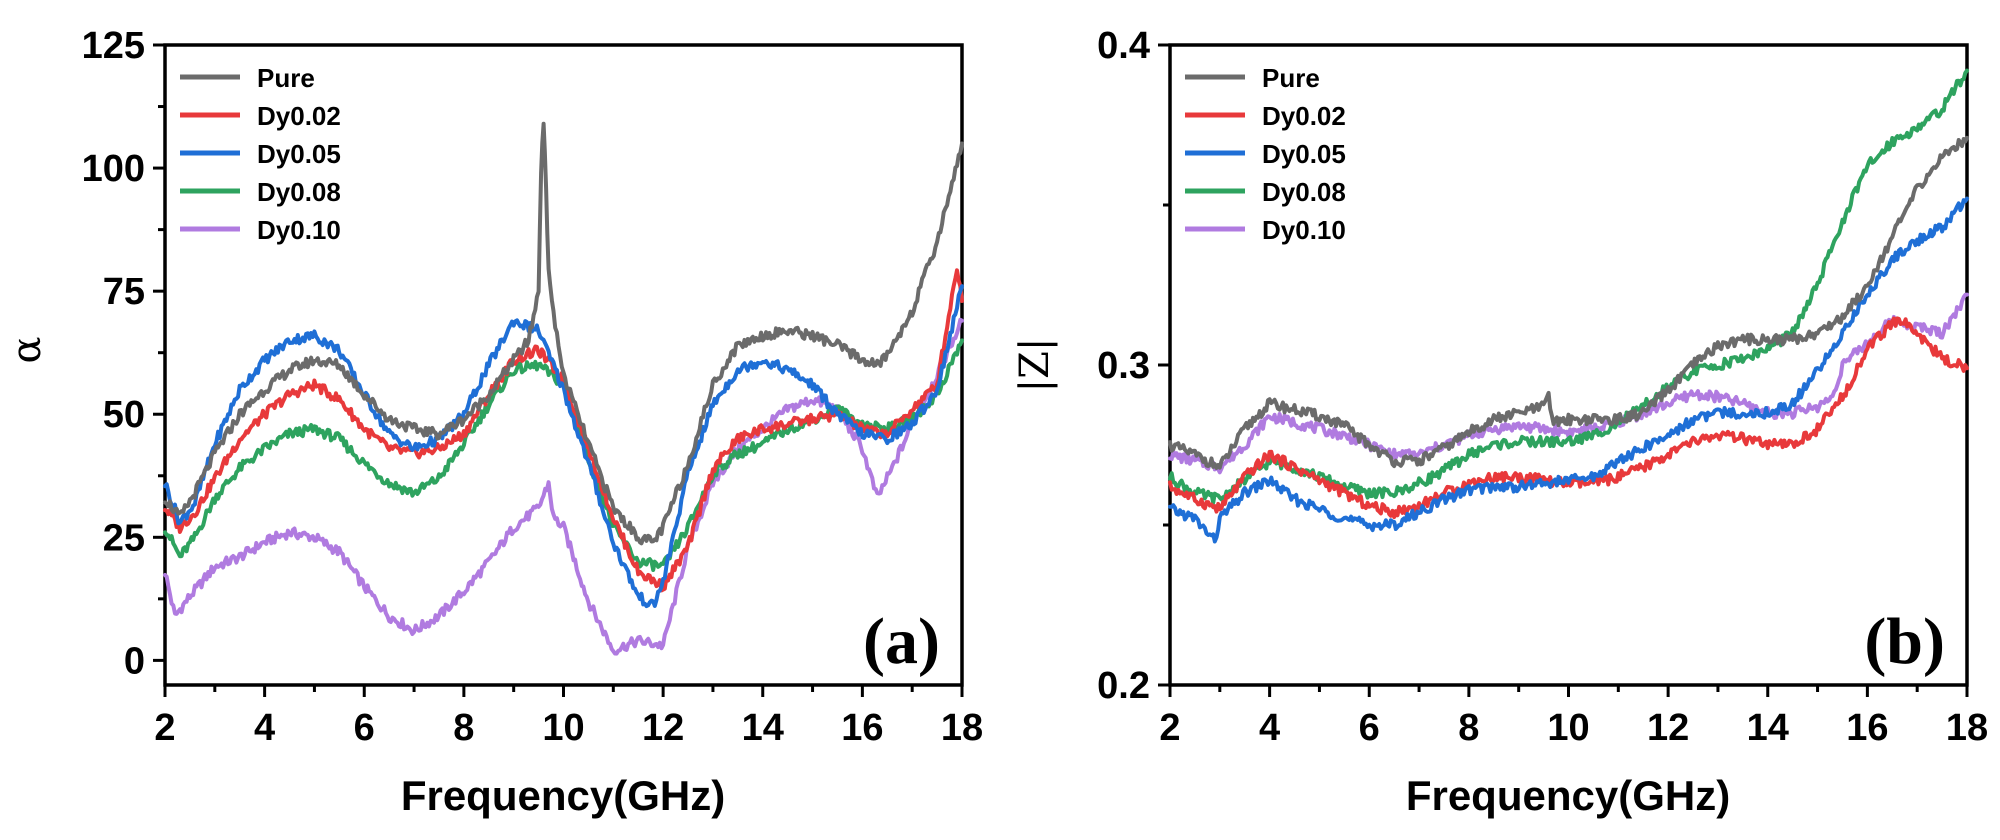 This screenshot has width=2000, height=840. I want to click on x-tick-label-b-8: 8, so click(1468, 728).